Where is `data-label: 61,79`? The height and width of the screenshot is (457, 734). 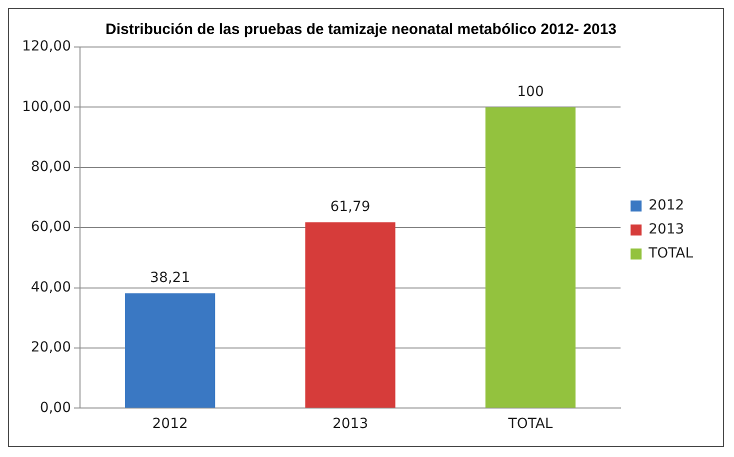
data-label: 61,79 is located at coordinates (350, 206).